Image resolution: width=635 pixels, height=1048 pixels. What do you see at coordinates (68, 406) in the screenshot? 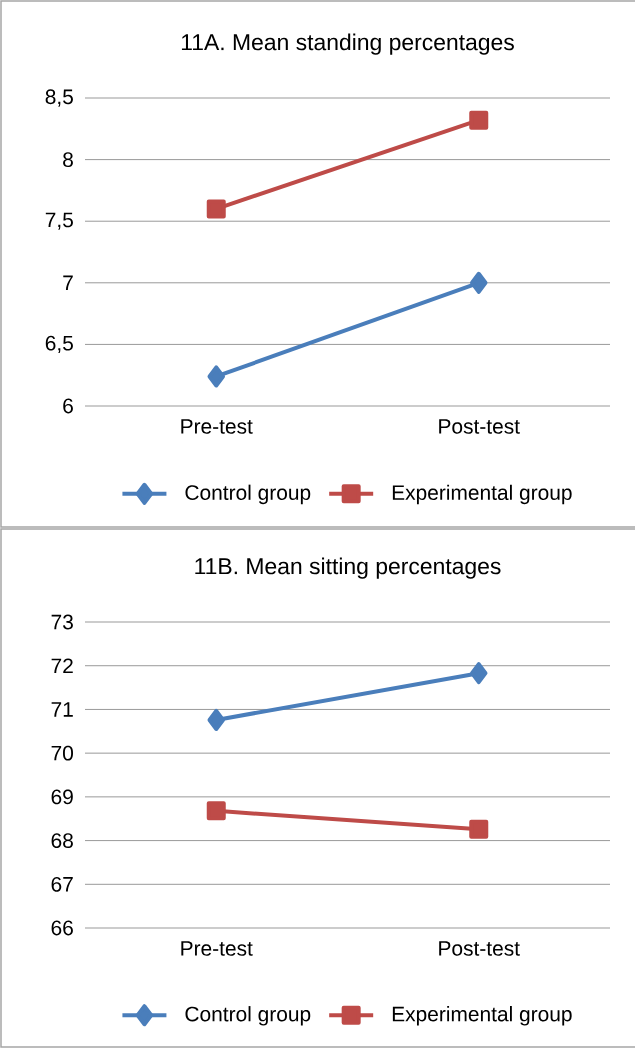
I see `y-tick-label: 6` at bounding box center [68, 406].